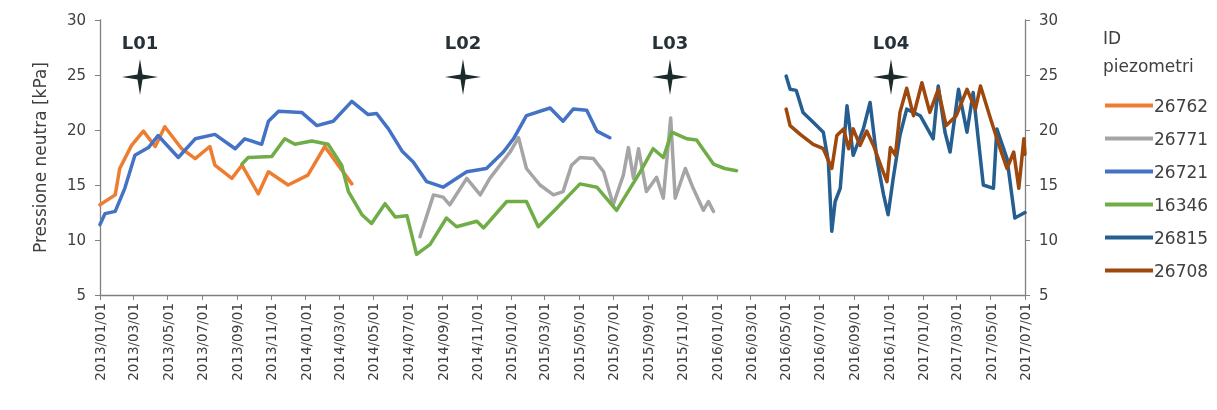 This screenshot has height=410, width=1217. Describe the element at coordinates (648, 342) in the screenshot. I see `x-tick-label: 2015/09/01` at that location.